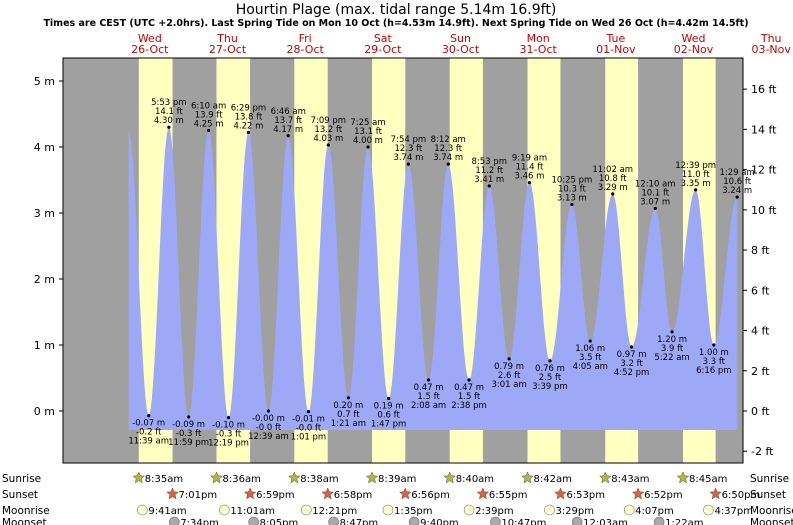 This screenshot has height=525, width=793. Describe the element at coordinates (523, 521) in the screenshot. I see `moonset-time: 10:47pm` at that location.